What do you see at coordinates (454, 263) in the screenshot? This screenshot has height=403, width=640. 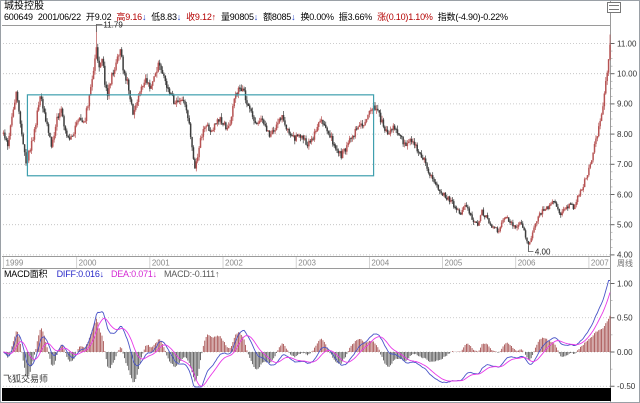 I see `x-axis-year-label: 2005` at bounding box center [454, 263].